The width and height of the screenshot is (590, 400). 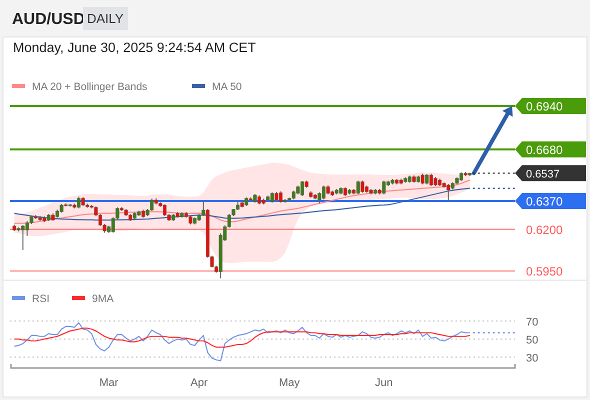 What do you see at coordinates (532, 340) in the screenshot?
I see `y-tick-label: 50` at bounding box center [532, 340].